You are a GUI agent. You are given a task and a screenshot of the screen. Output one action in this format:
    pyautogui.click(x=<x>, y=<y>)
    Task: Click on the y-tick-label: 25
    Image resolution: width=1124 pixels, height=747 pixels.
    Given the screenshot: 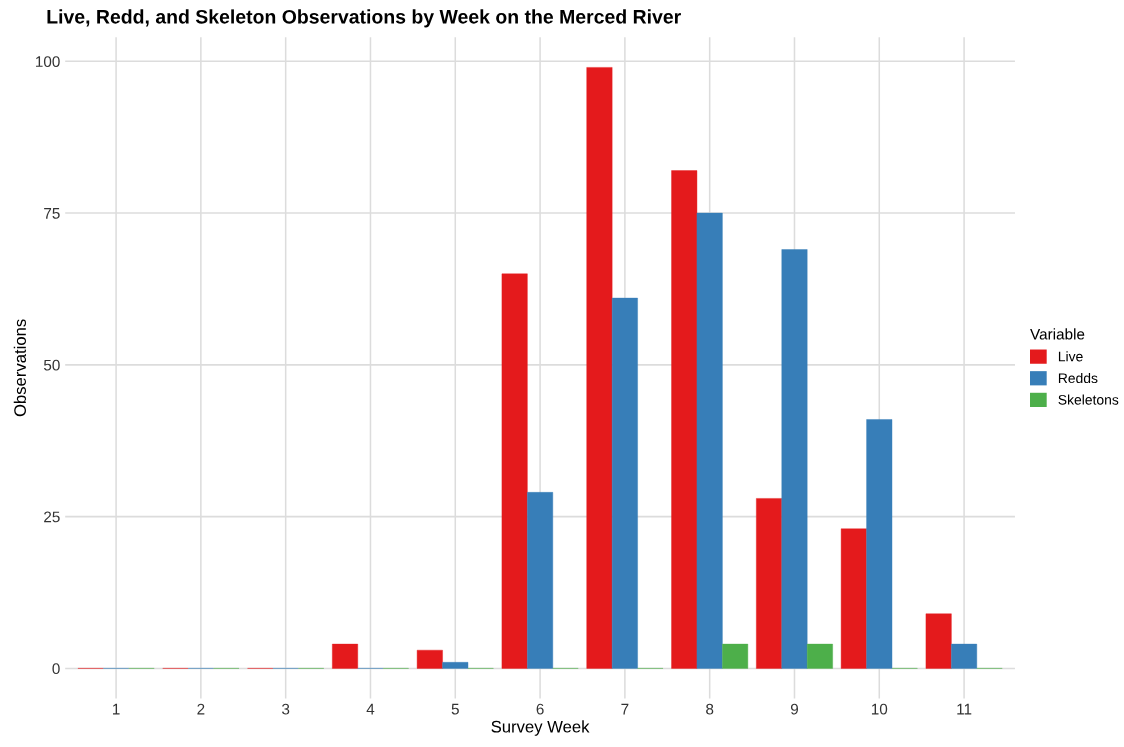 What is the action you would take?
    pyautogui.click(x=52, y=517)
    